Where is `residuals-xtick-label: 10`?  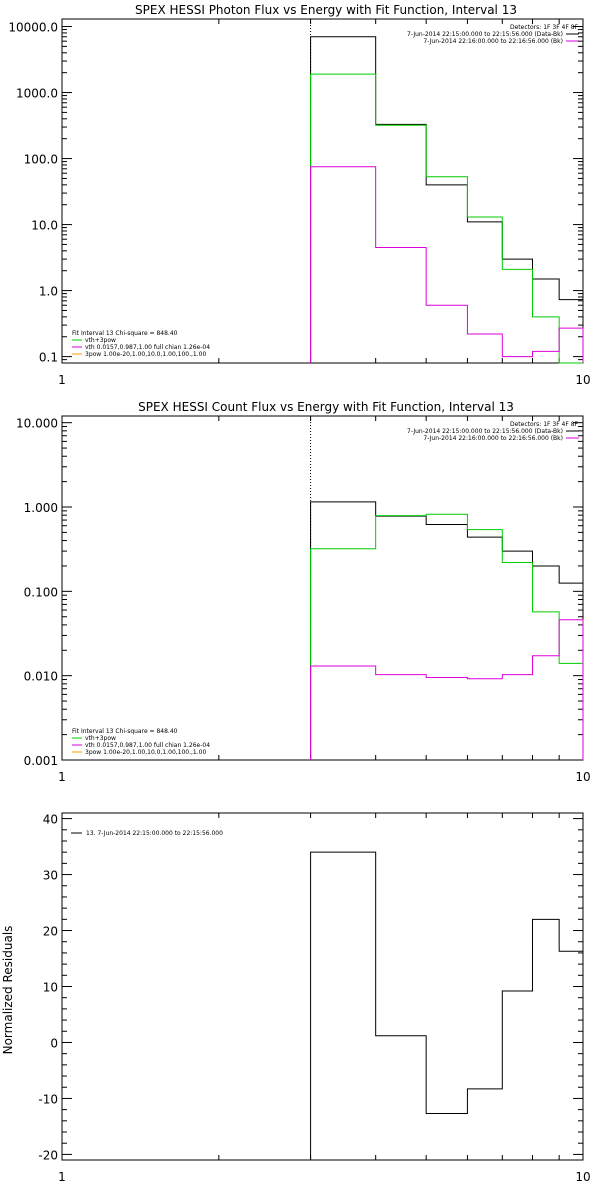 residuals-xtick-label: 10 is located at coordinates (582, 1177).